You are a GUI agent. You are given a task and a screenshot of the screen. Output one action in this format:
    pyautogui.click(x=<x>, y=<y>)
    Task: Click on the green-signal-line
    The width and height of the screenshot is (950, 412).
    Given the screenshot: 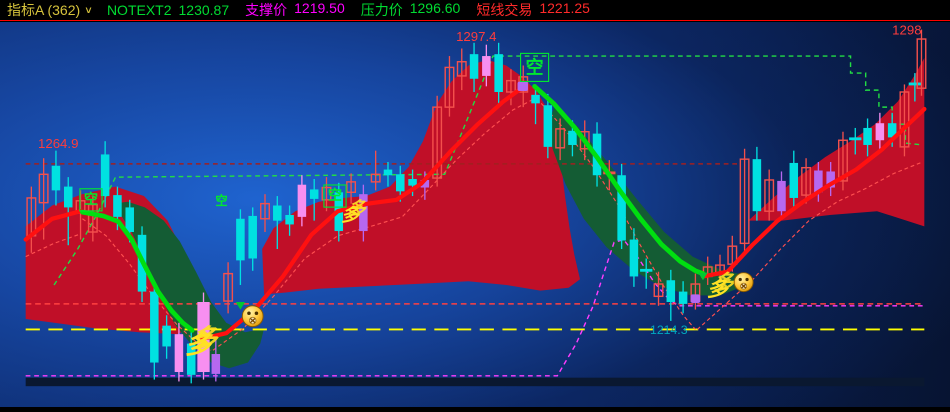 What is the action you would take?
    pyautogui.click(x=619, y=179)
    